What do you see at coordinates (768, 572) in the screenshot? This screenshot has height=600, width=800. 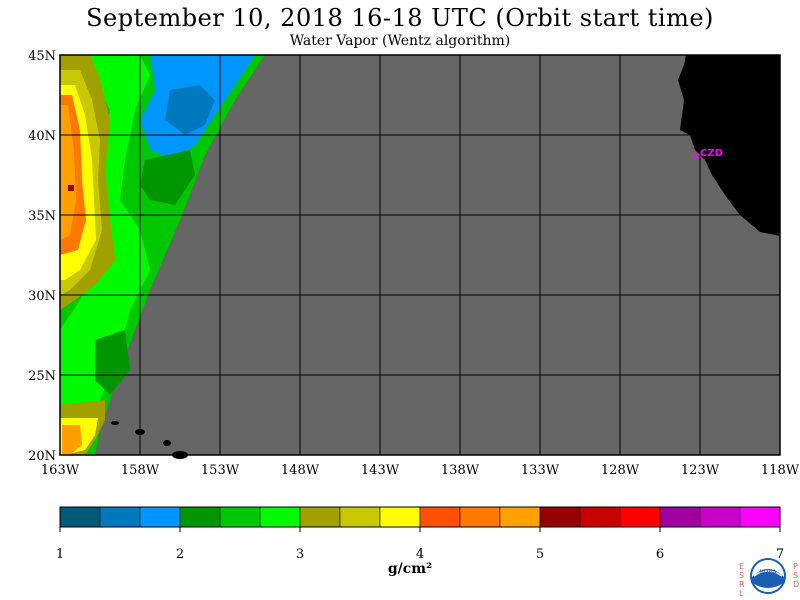 I see `noaa-logo-text: NOAA` at bounding box center [768, 572].